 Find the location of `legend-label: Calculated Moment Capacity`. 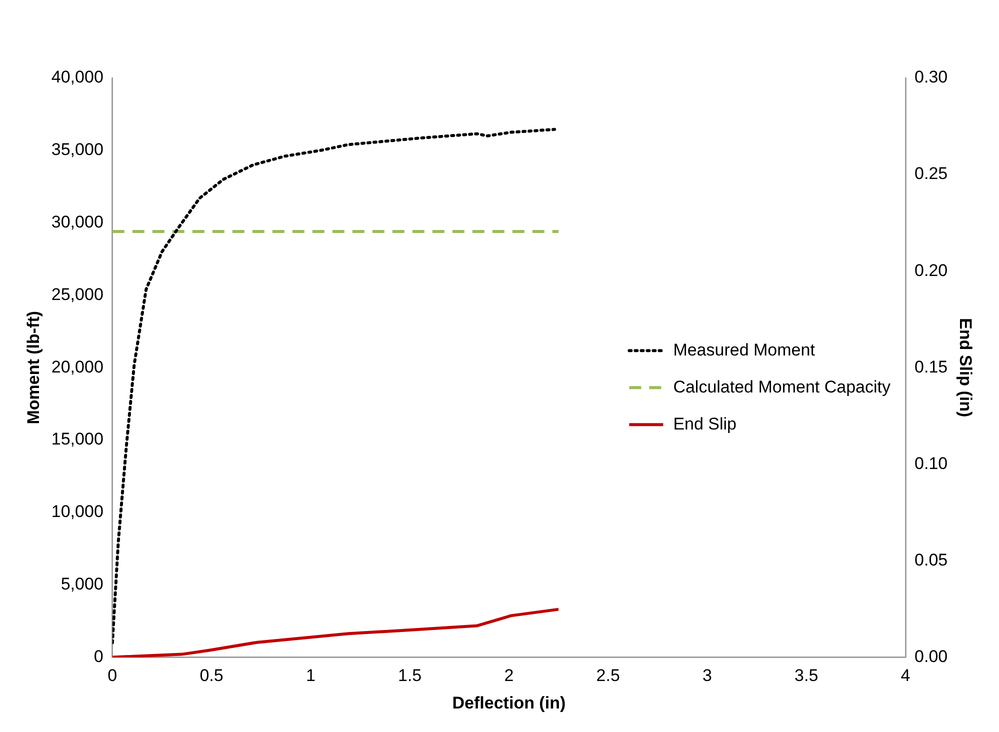

legend-label: Calculated Moment Capacity is located at coordinates (782, 386).